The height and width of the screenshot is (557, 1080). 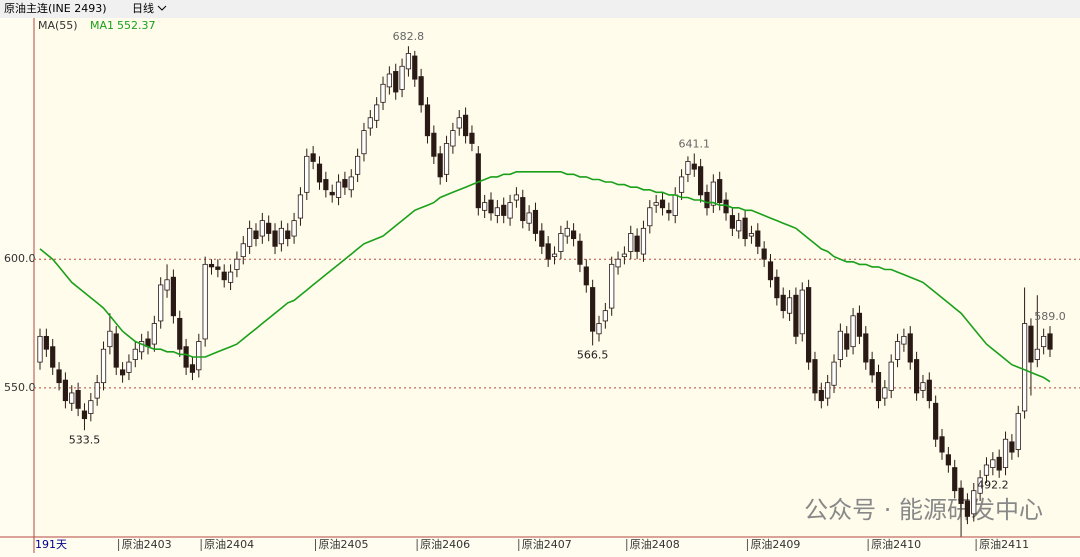 I want to click on x-tick-label: 原油2403, so click(x=147, y=544).